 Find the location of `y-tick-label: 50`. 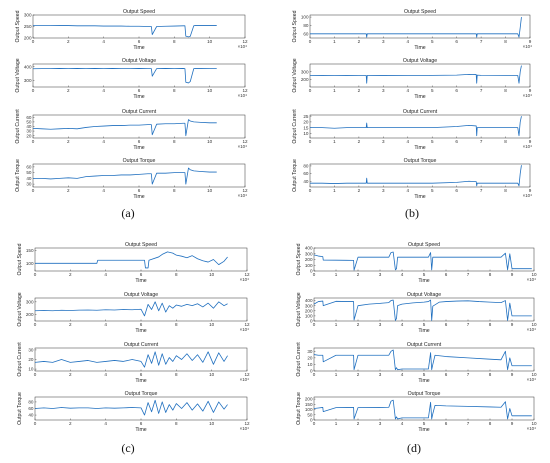

y-tick-label: 50 is located at coordinates (310, 414).